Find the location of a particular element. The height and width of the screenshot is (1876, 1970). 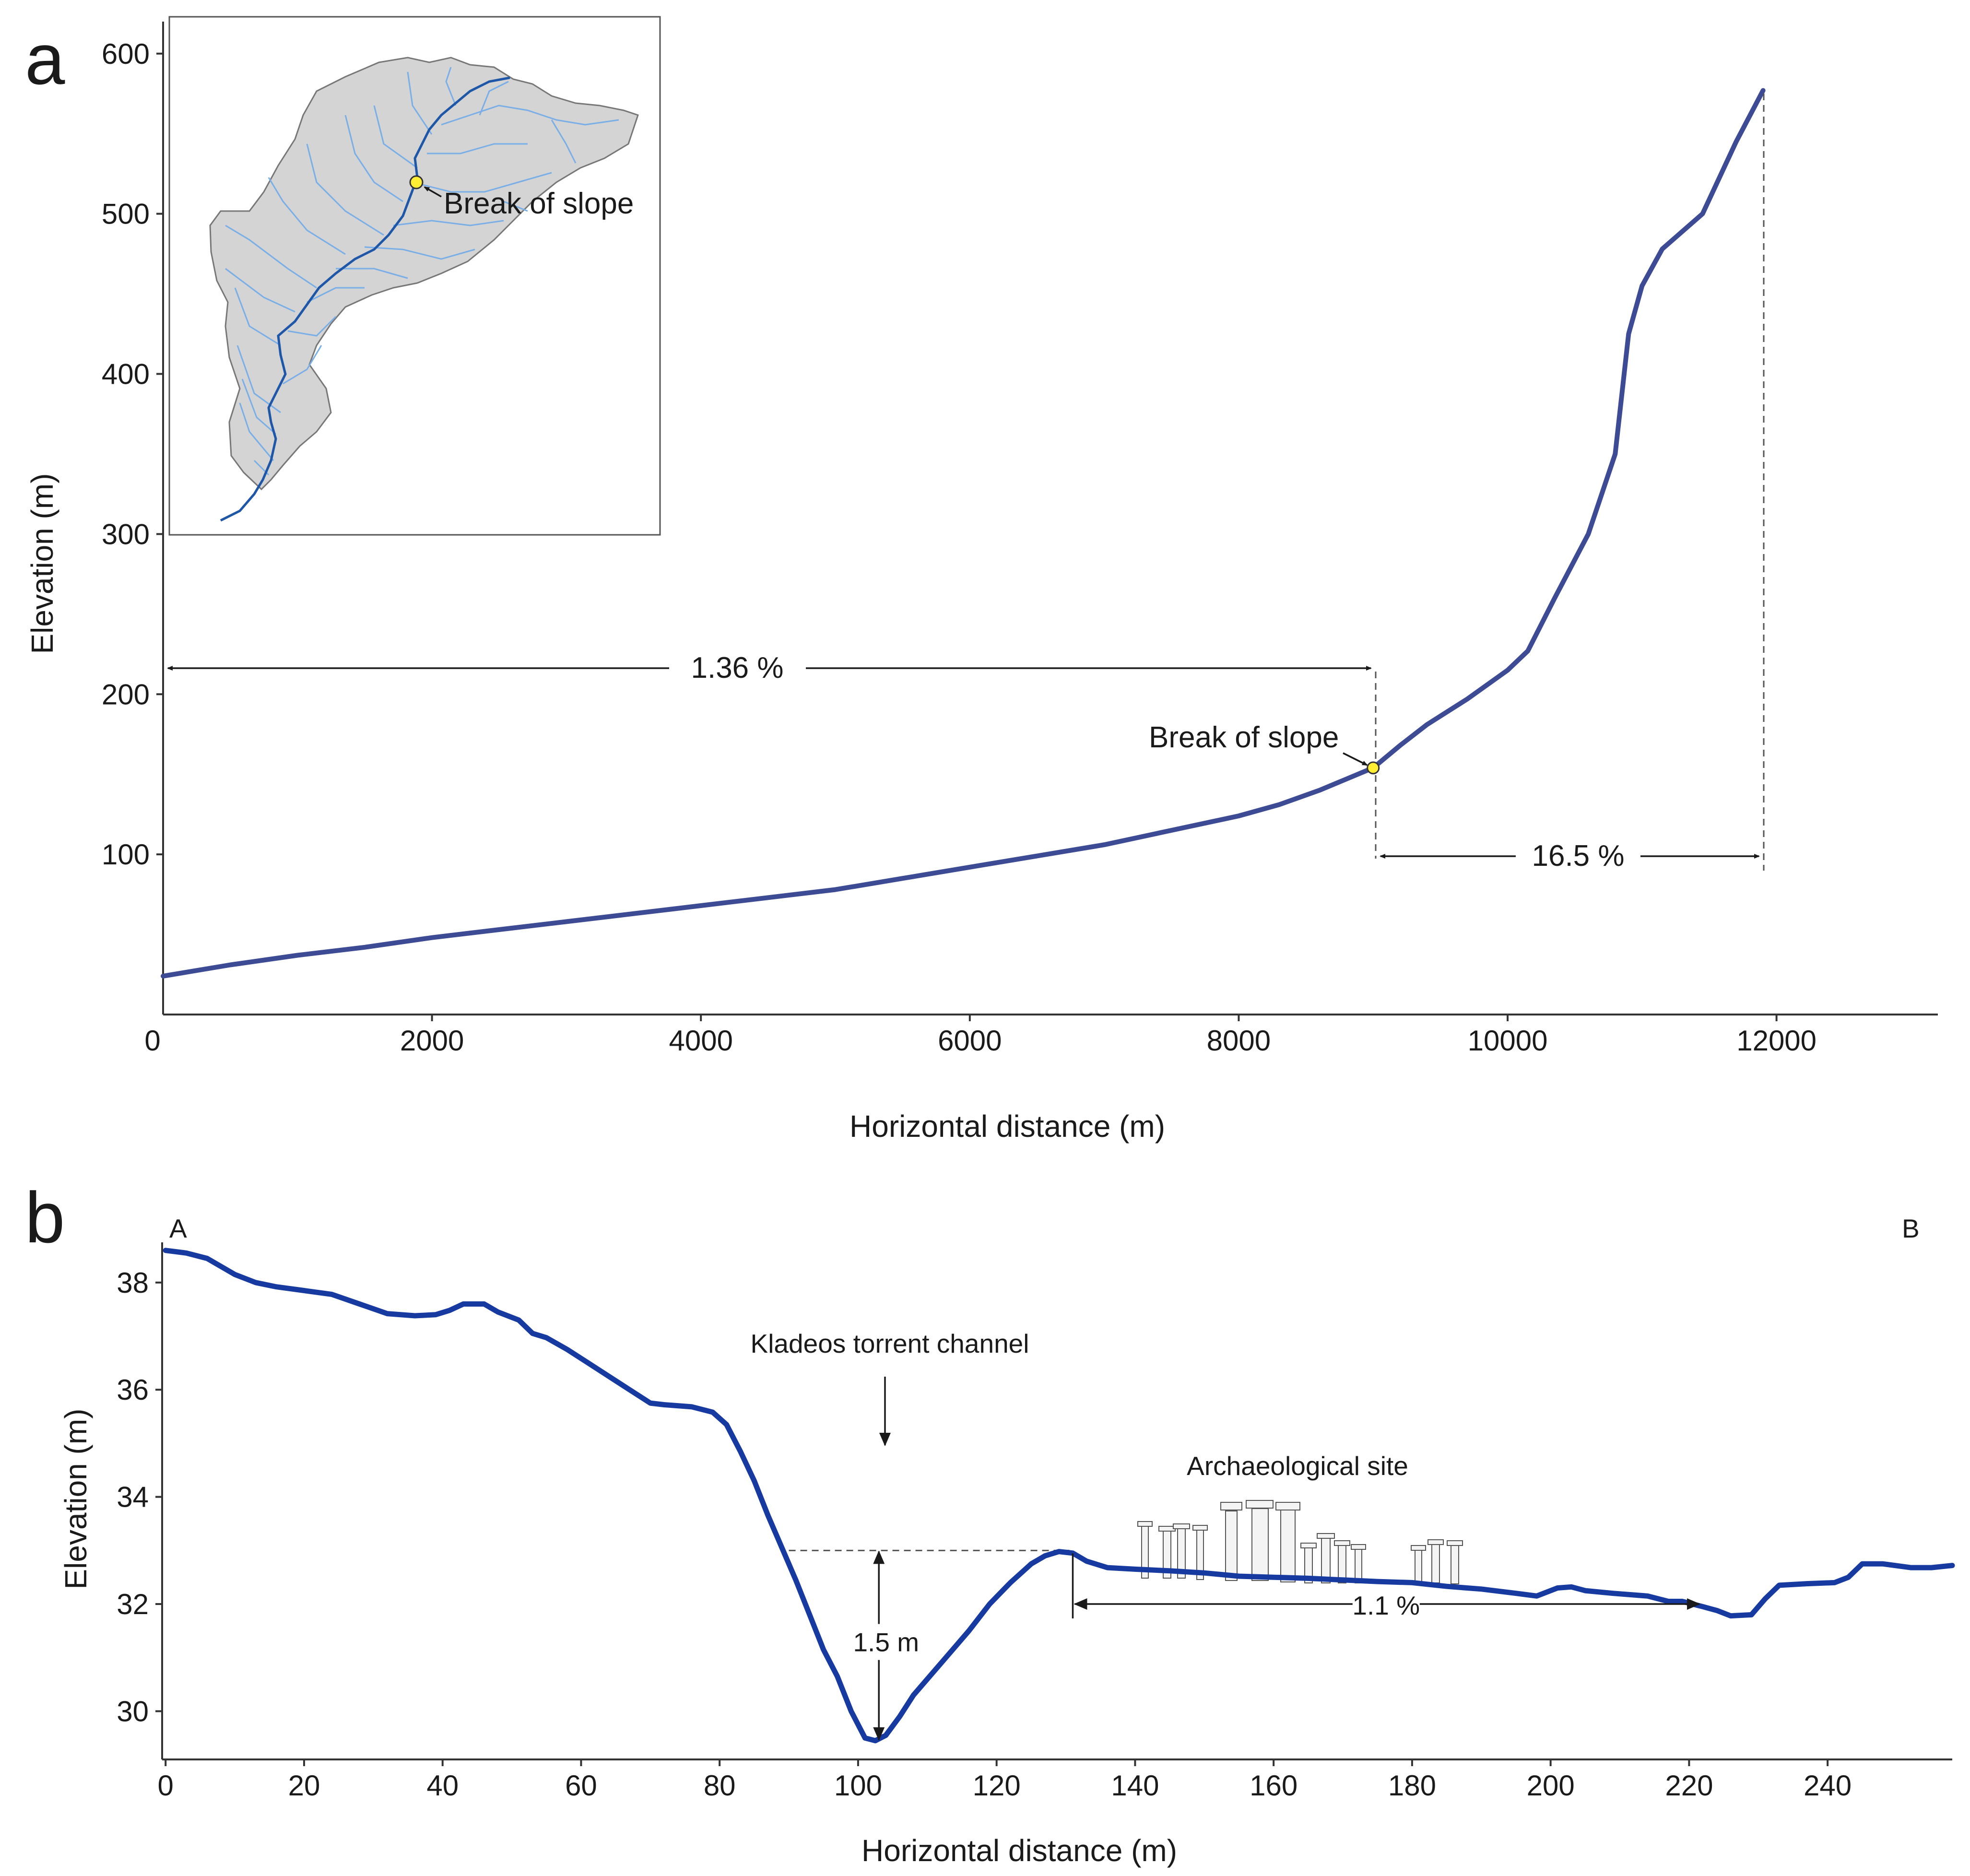

y-tick-label: 600 is located at coordinates (126, 54).